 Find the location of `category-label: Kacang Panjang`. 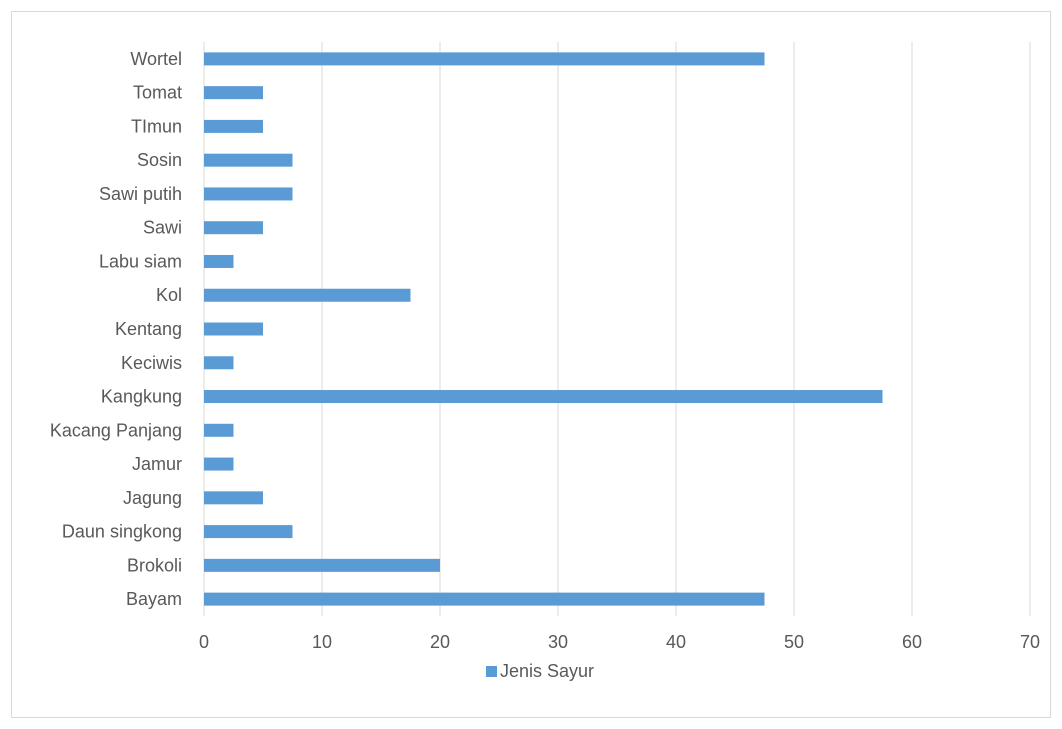

category-label: Kacang Panjang is located at coordinates (116, 430).